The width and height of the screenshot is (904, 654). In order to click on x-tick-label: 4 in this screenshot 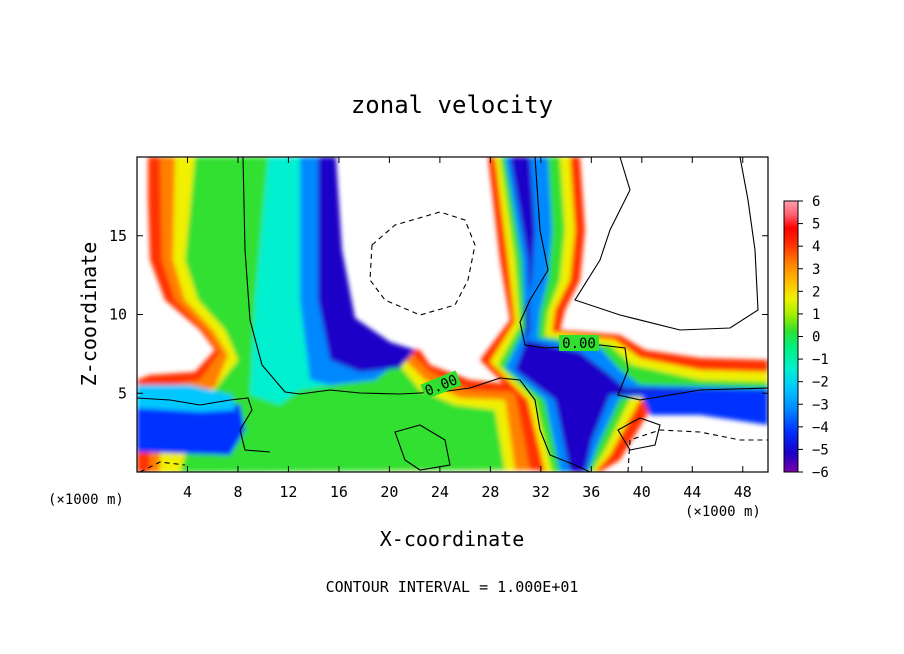, I will do `click(187, 492)`.